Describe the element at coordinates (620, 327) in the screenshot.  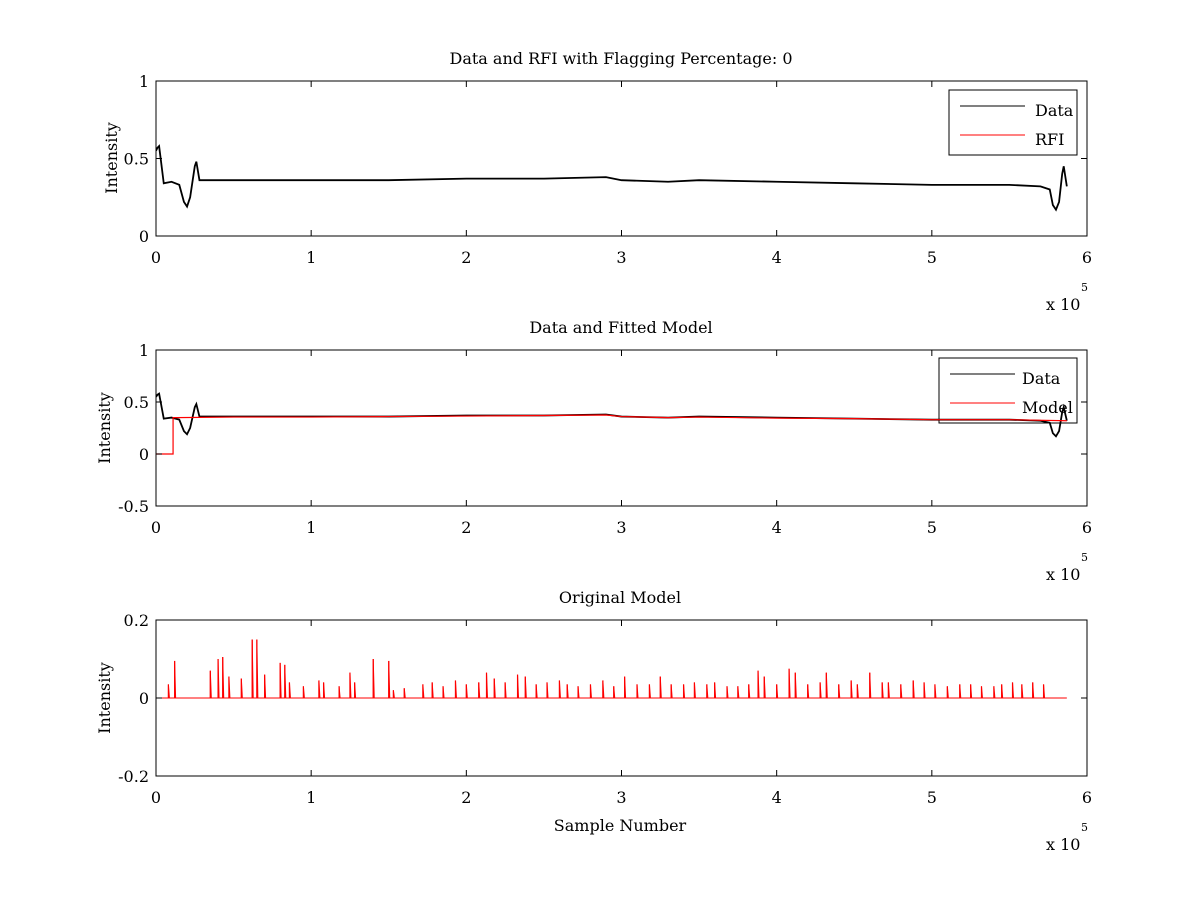
I see `chart-title: Data and Fitted Model` at that location.